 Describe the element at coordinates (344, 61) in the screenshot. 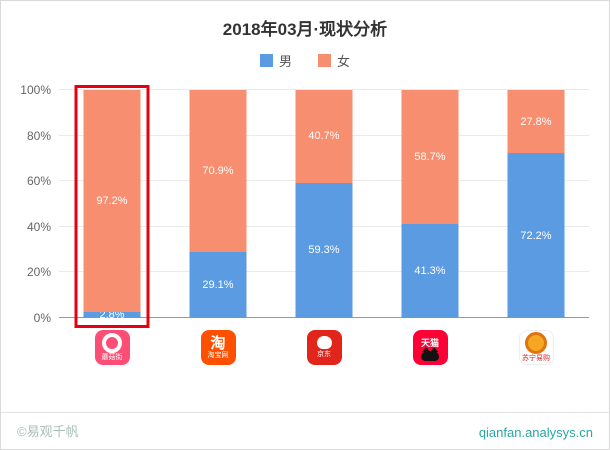

I see `legend-label: 女` at that location.